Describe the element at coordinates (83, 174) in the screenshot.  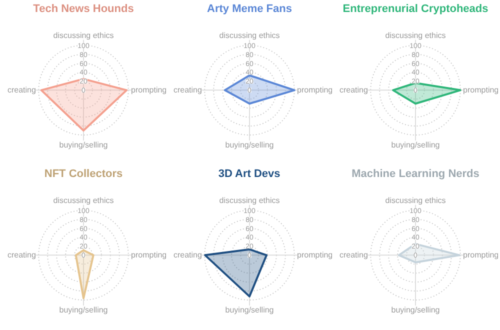
I see `chart-title: NFT Collectors` at that location.